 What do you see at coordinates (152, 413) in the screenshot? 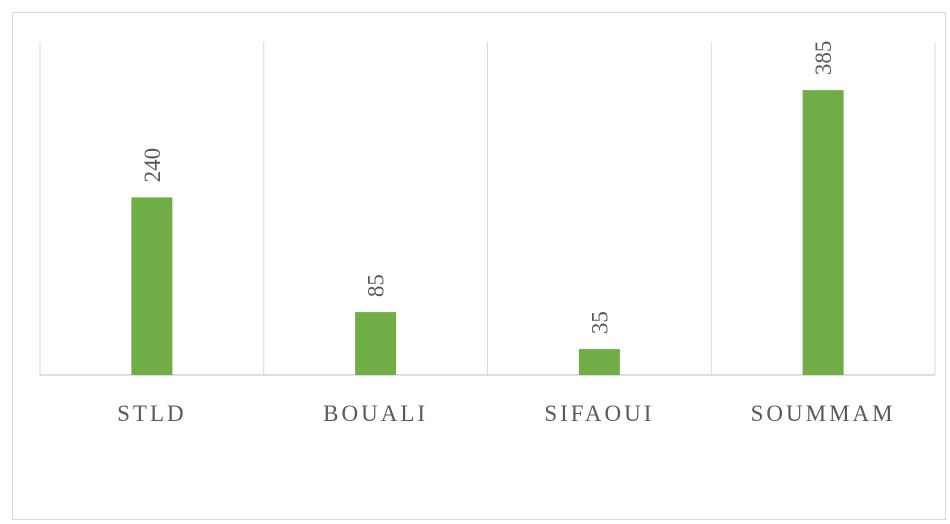
I see `x-tick-label: STLD` at bounding box center [152, 413].